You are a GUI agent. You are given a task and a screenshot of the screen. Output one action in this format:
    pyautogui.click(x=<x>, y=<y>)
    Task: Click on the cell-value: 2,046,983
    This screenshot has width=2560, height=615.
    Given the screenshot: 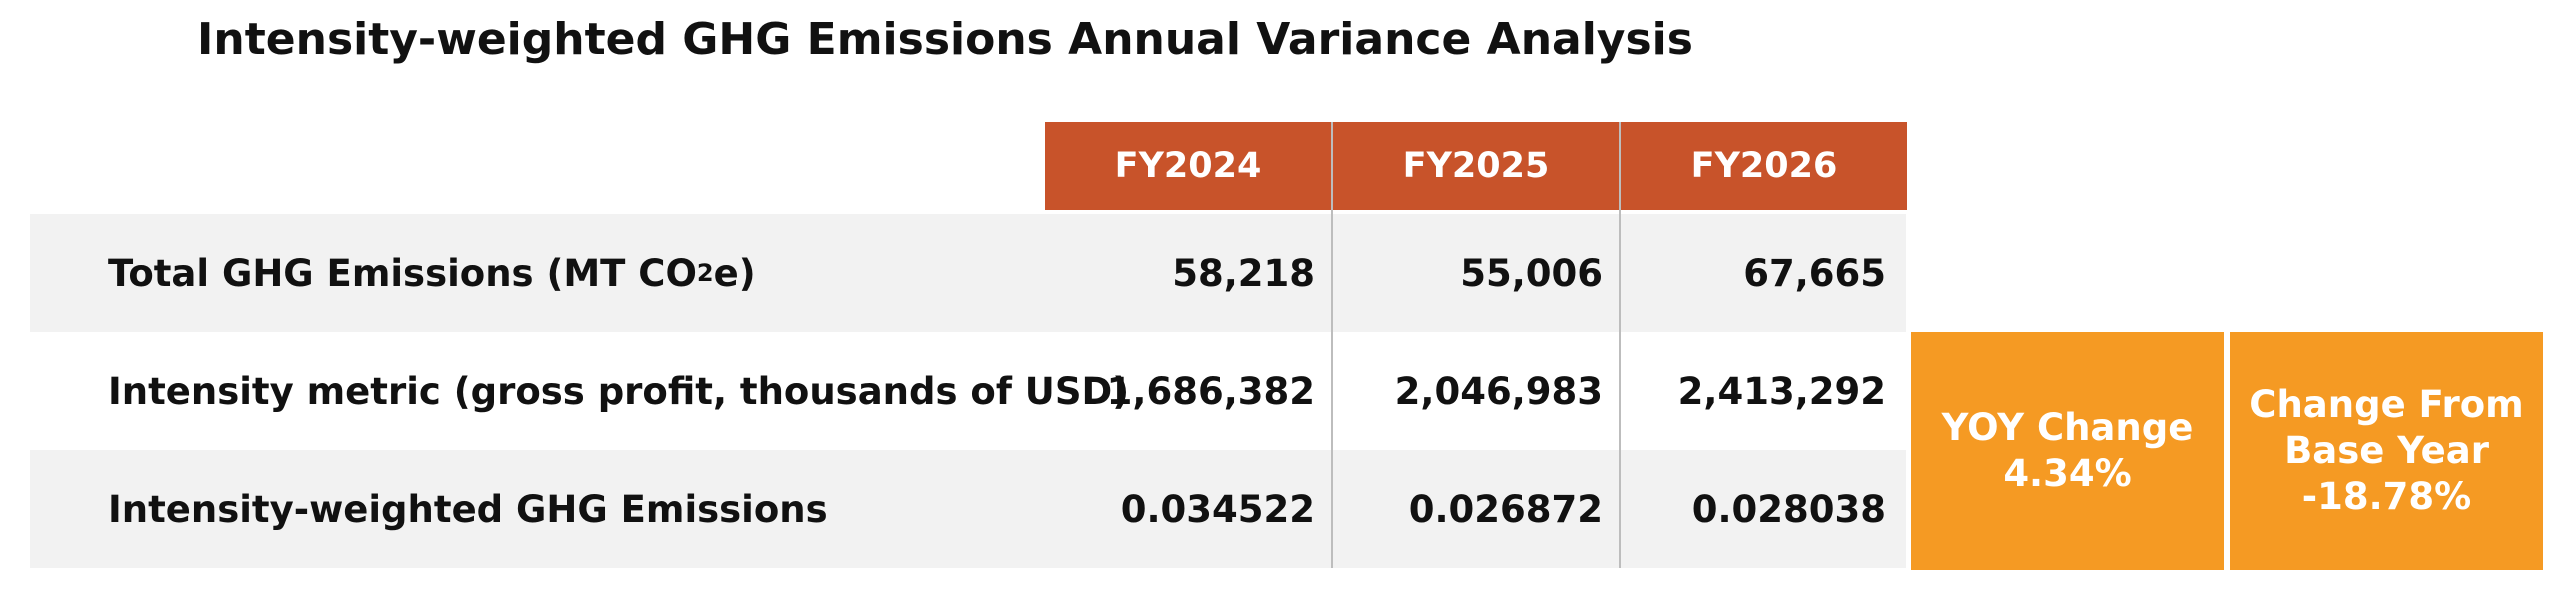 What is the action you would take?
    pyautogui.click(x=1498, y=391)
    